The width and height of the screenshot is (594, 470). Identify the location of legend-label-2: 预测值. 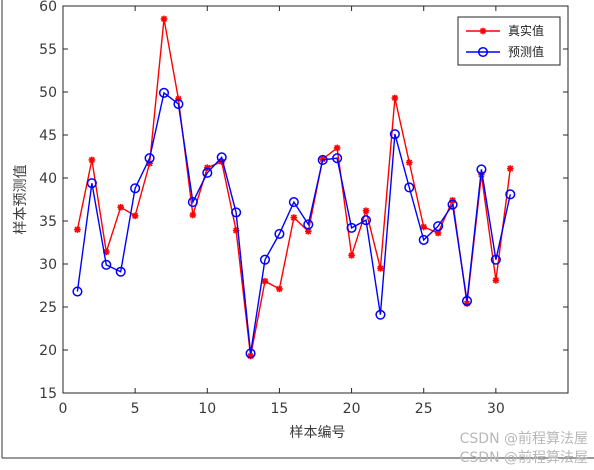
(526, 51).